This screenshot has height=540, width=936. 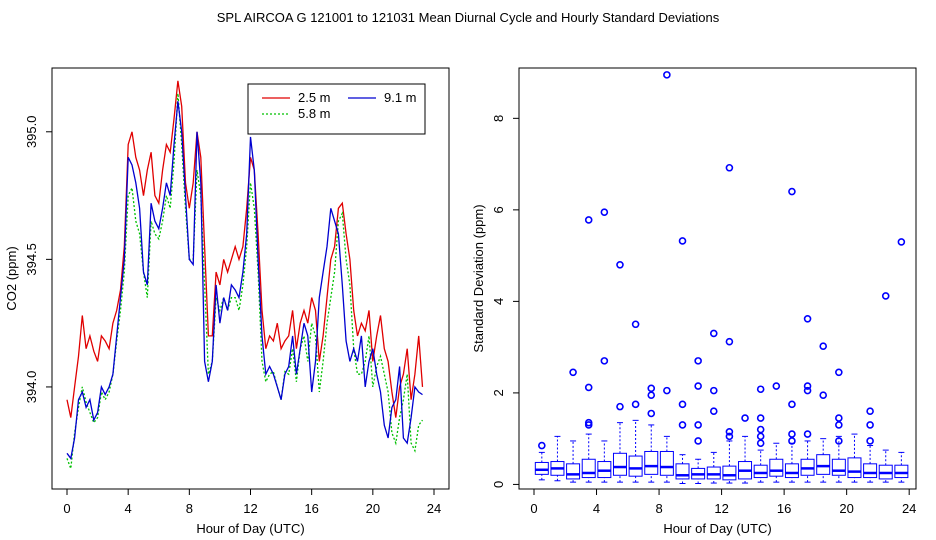 What do you see at coordinates (31, 132) in the screenshot?
I see `y-tick-label: 395.0` at bounding box center [31, 132].